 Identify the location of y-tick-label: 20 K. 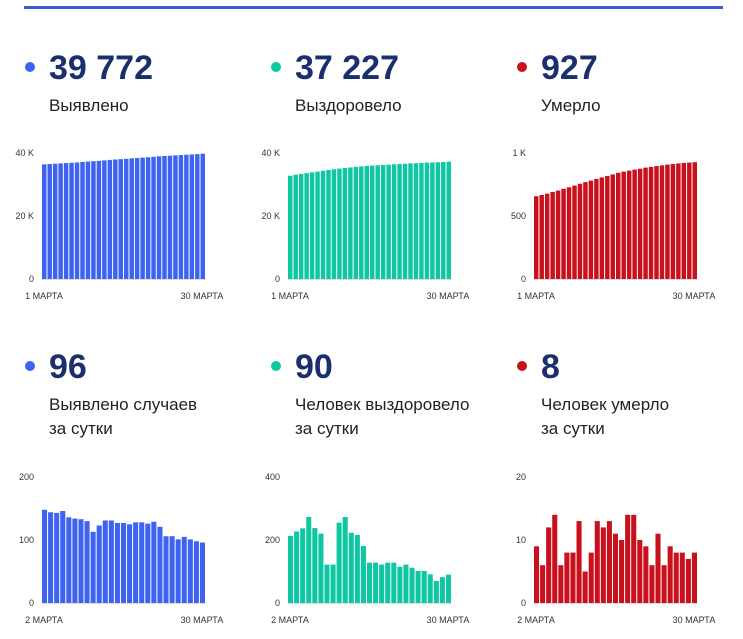
(270, 216).